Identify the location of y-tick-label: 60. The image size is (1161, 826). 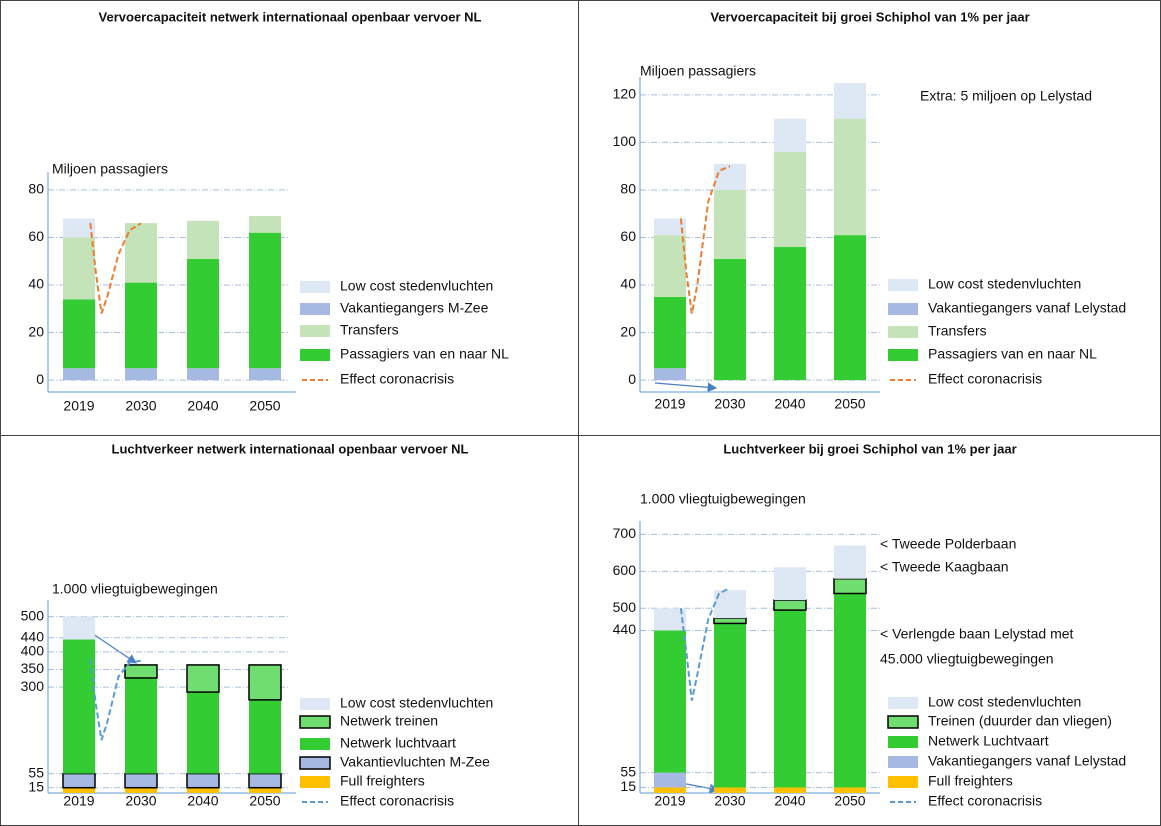
(36, 236).